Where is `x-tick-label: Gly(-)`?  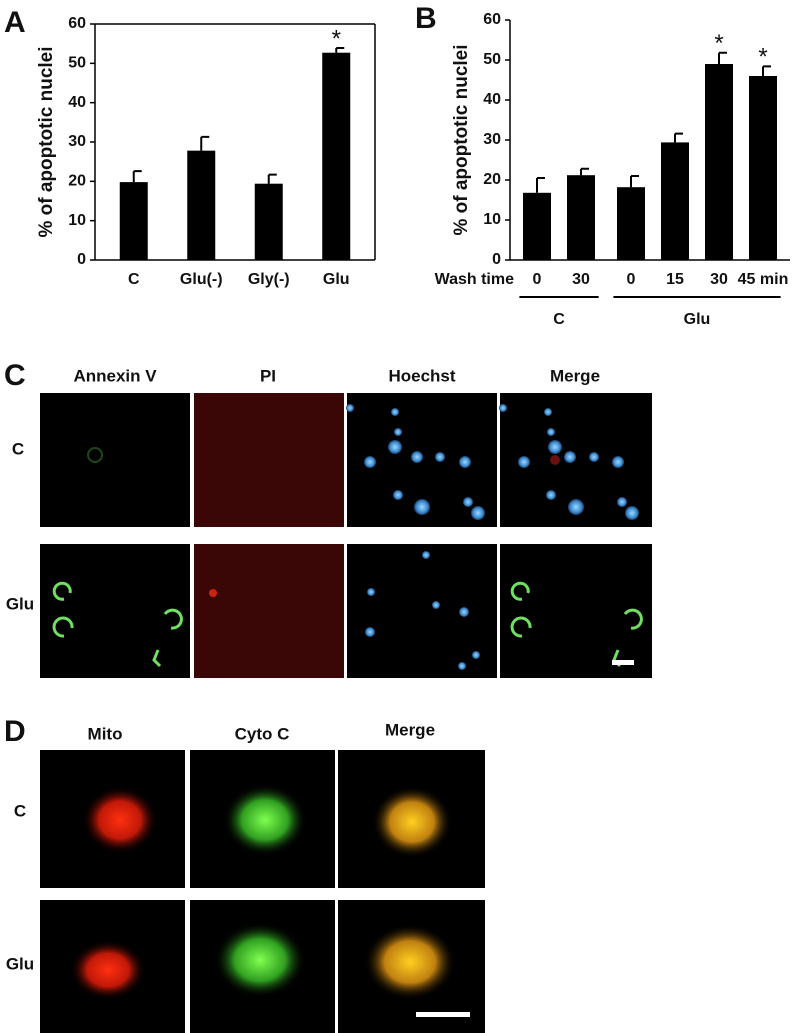
x-tick-label: Gly(-) is located at coordinates (269, 279).